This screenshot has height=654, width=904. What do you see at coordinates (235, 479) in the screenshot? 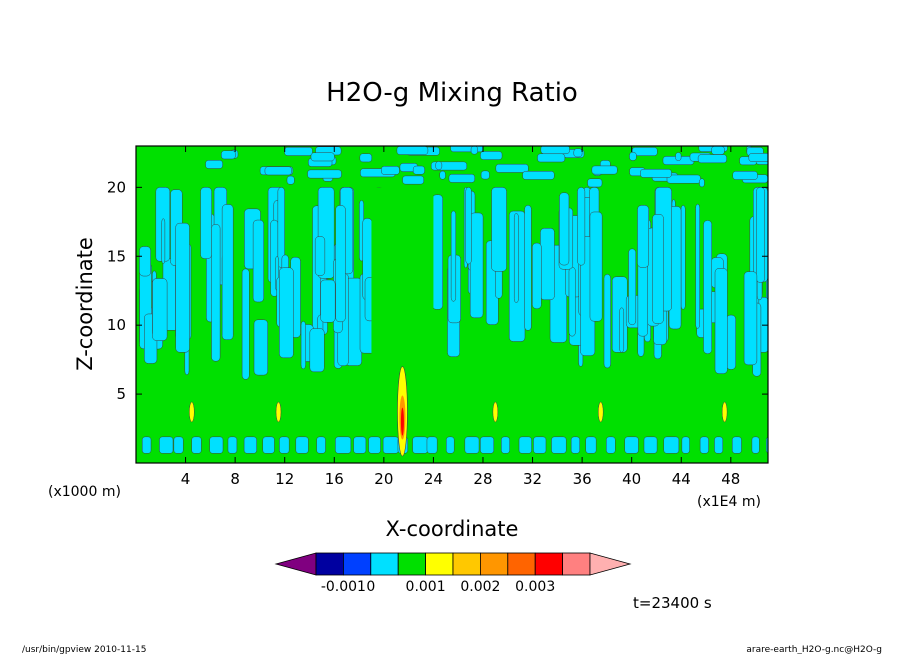
I see `x-tick-label: 8` at bounding box center [235, 479].